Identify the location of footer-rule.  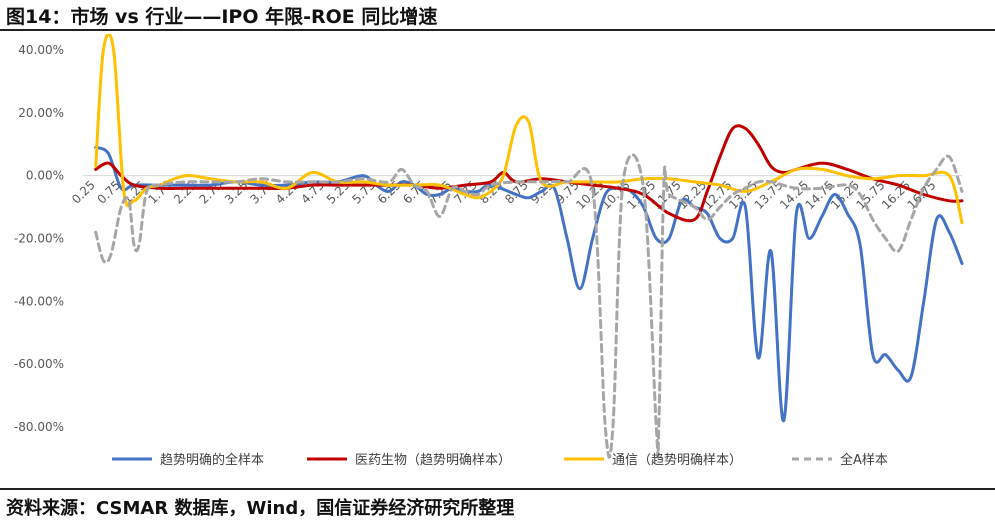
(497, 489).